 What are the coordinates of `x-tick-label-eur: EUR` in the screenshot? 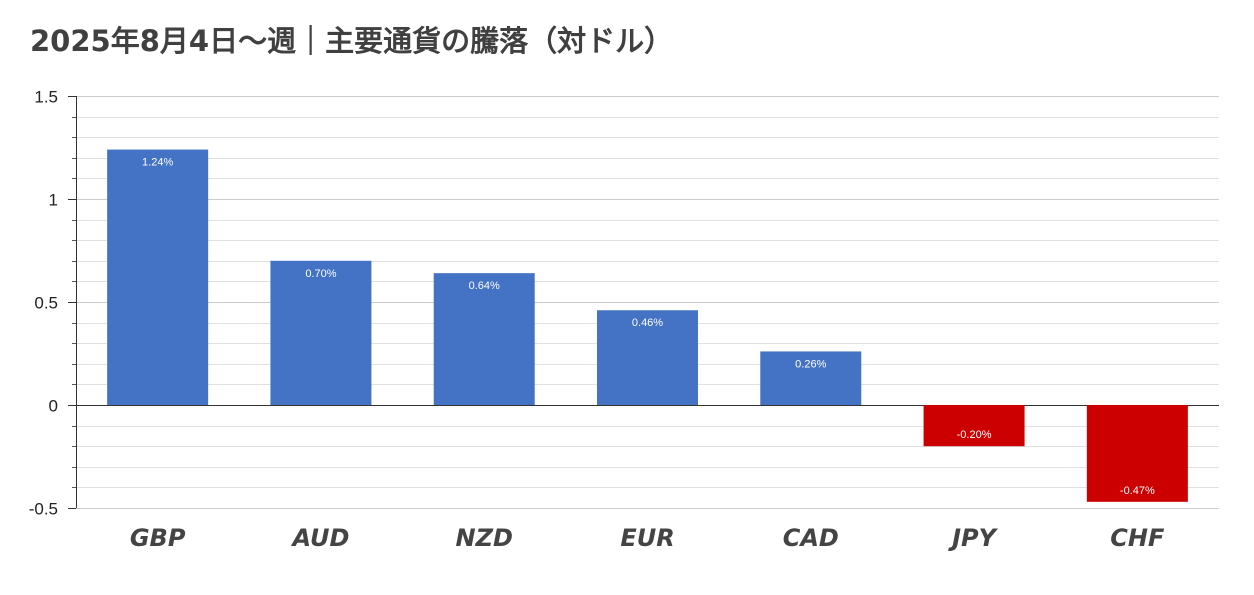 It's located at (647, 538).